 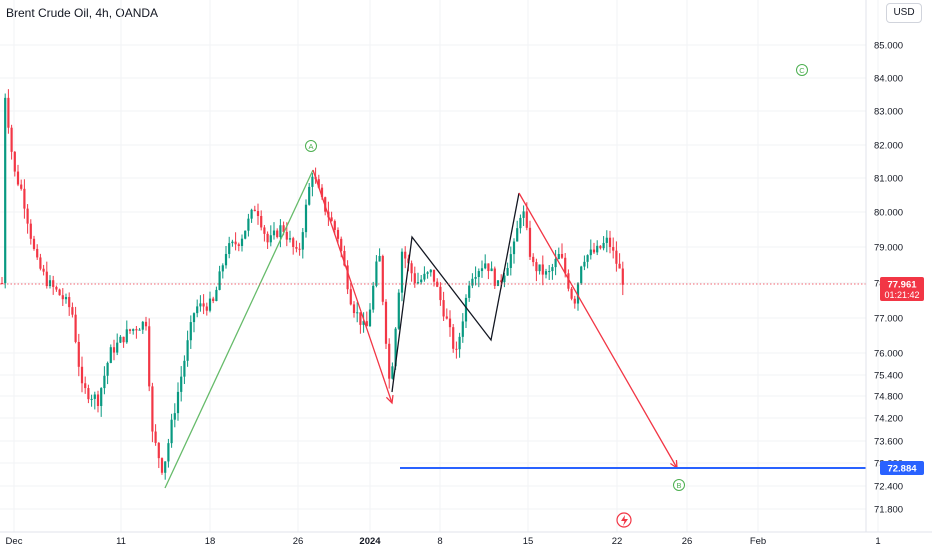 I want to click on triangle-pattern, so click(x=455, y=292).